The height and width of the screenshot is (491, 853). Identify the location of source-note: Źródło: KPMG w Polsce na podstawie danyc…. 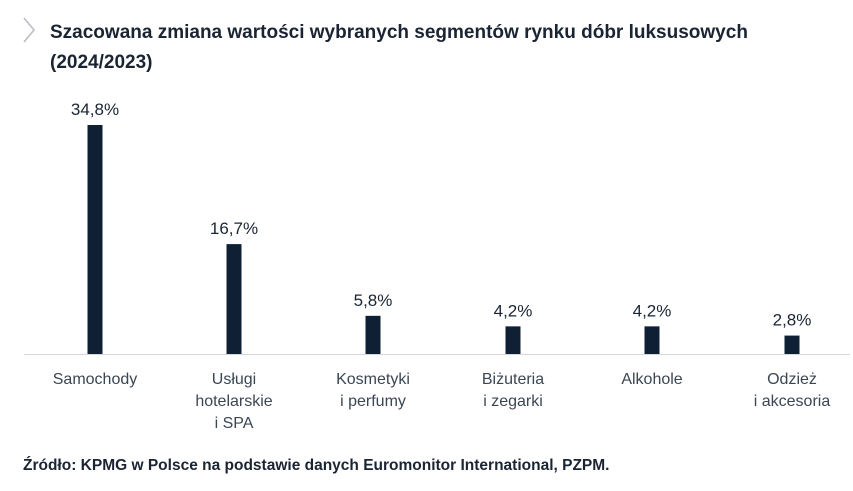
(316, 465).